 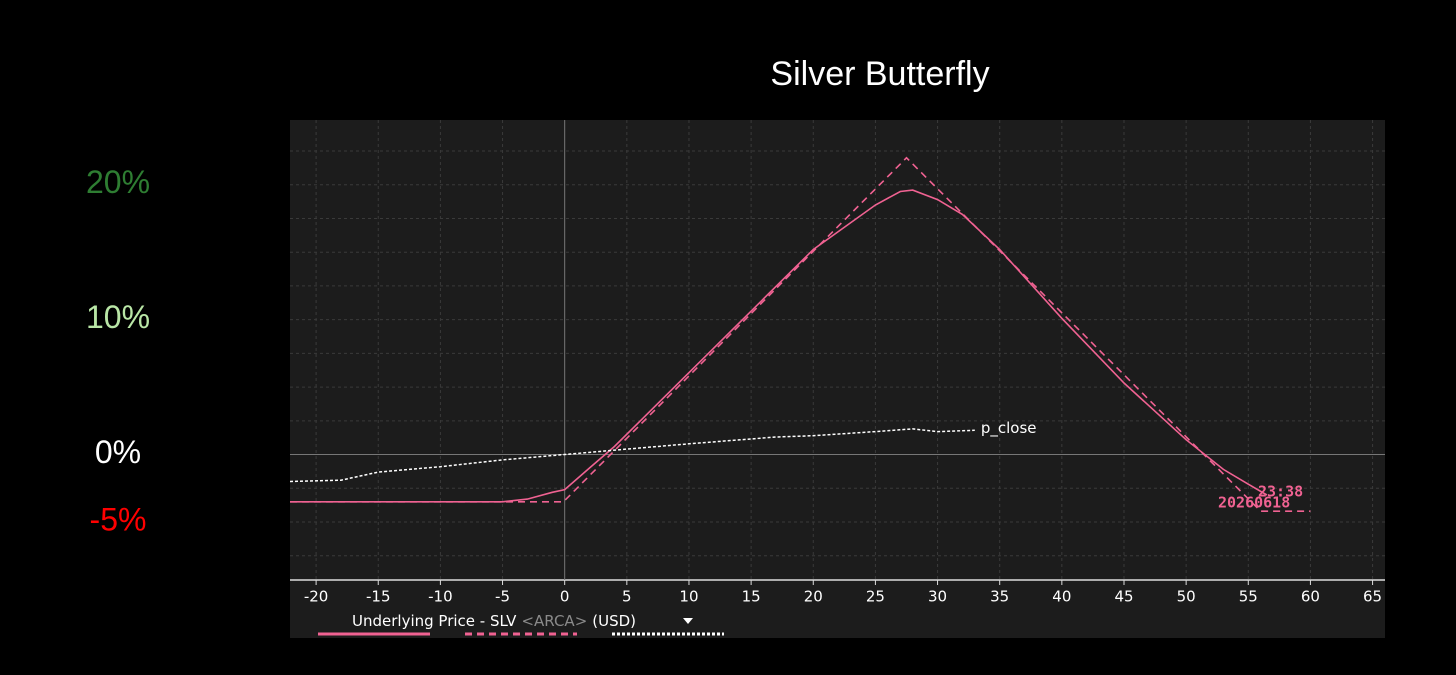 I want to click on x-tick-label: 50, so click(x=1186, y=597).